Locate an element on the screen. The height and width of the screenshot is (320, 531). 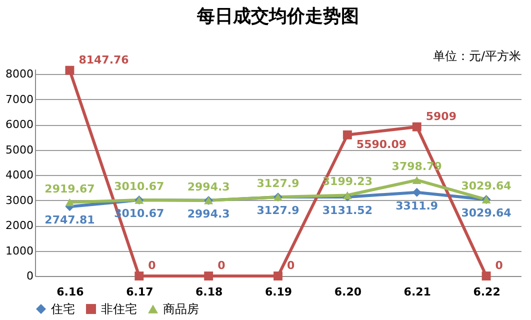
x-tick-label: 6.17 is located at coordinates (140, 292).